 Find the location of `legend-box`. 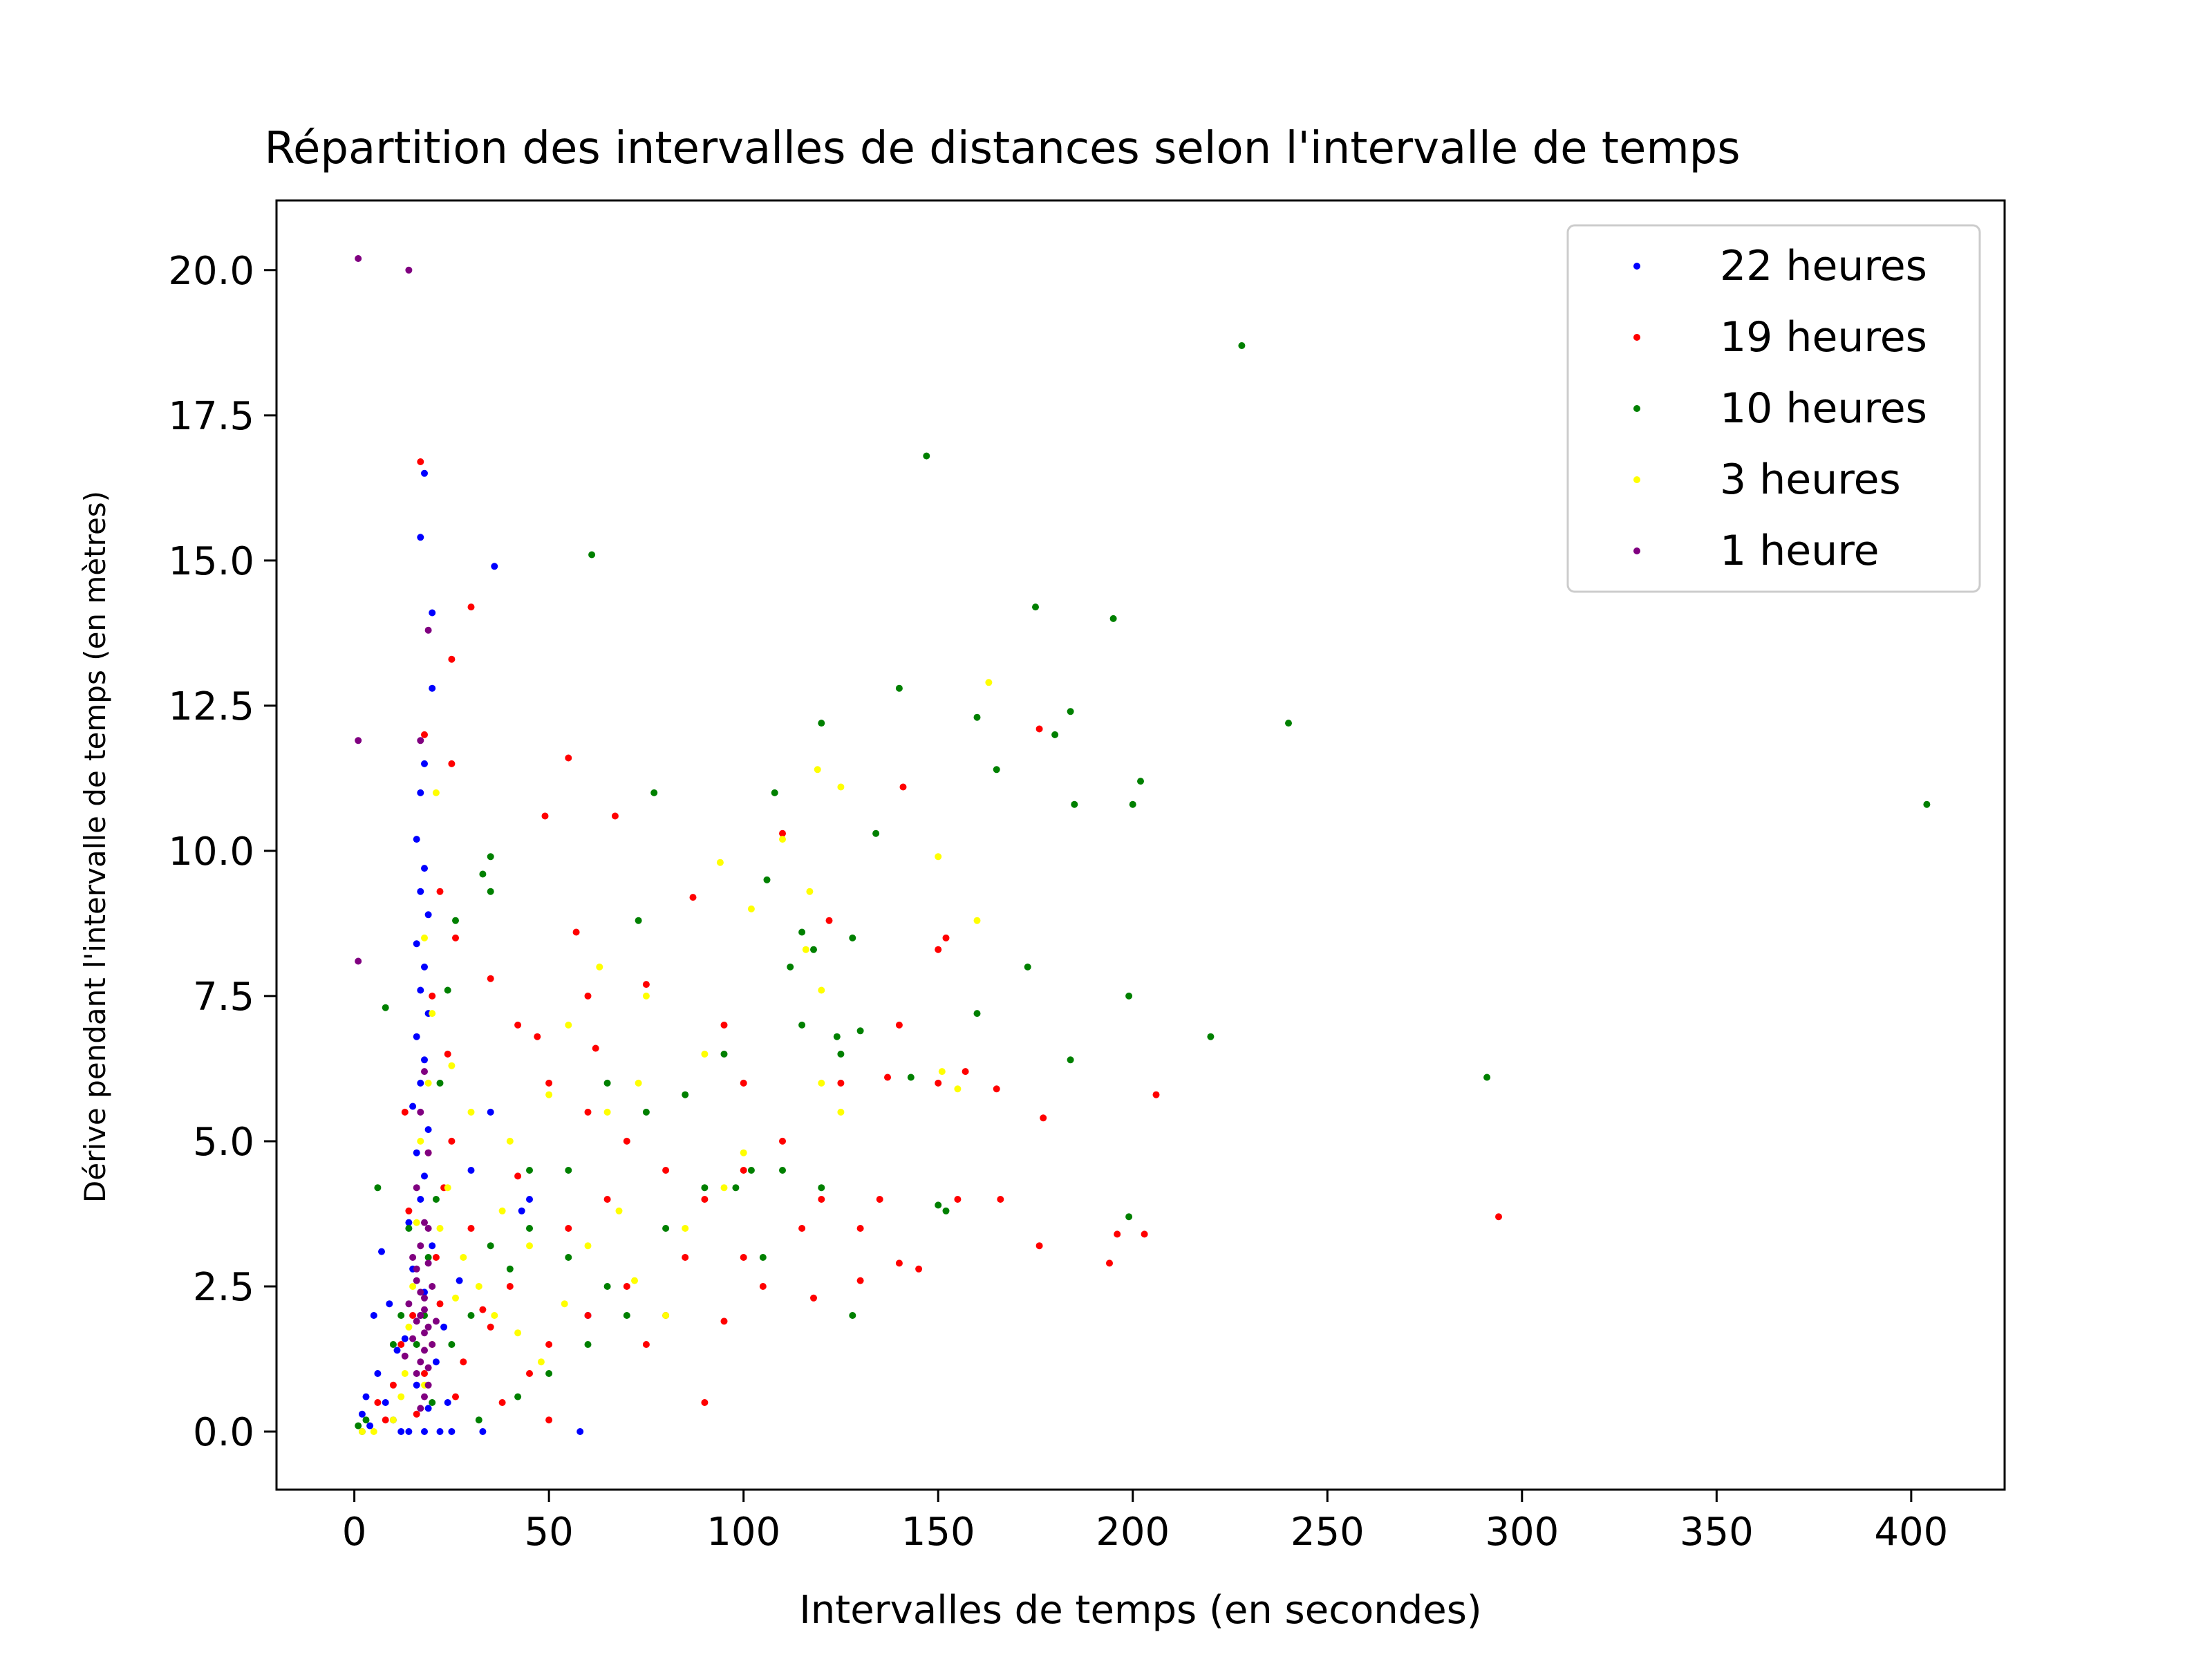

legend-box is located at coordinates (1774, 408).